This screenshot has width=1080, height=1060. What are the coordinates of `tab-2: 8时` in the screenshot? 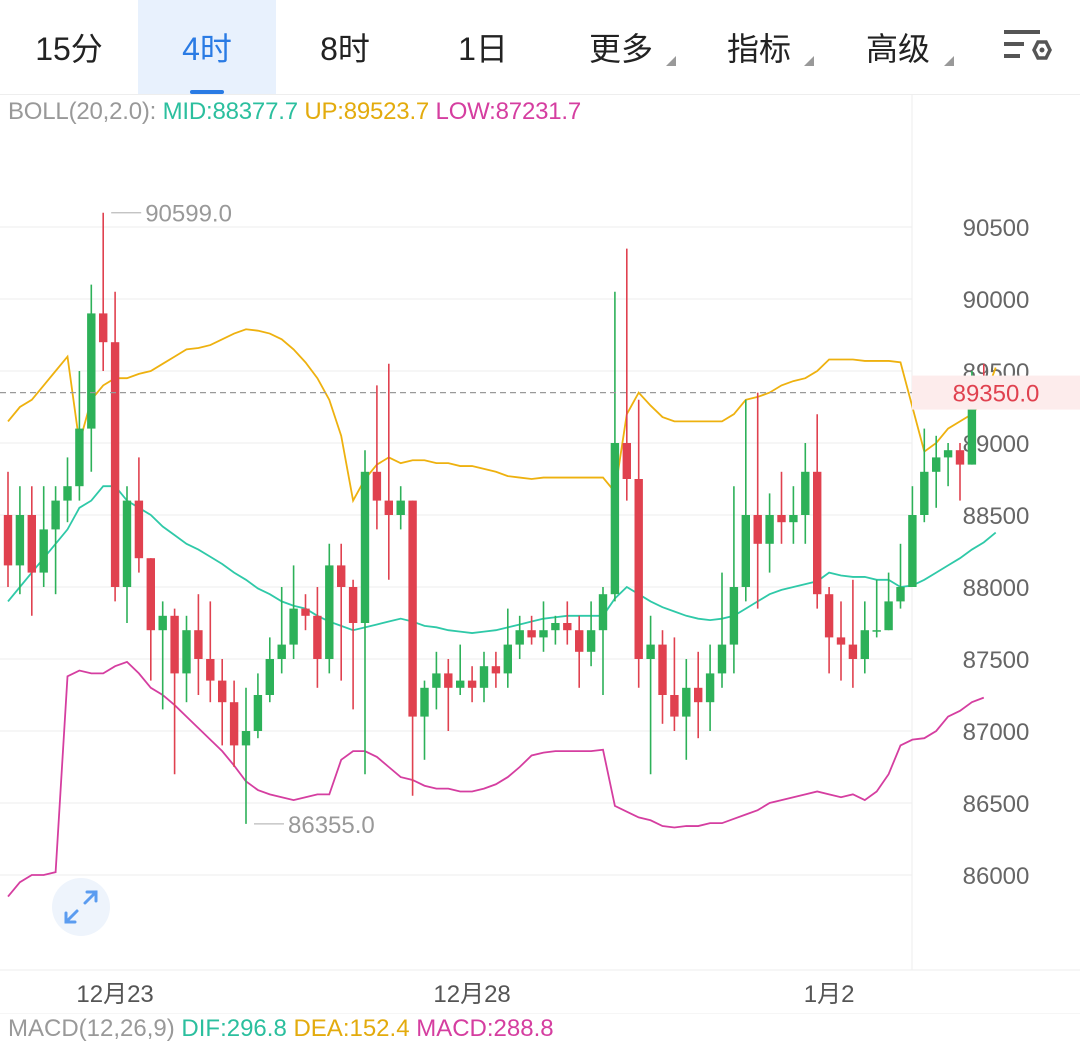 It's located at (345, 47).